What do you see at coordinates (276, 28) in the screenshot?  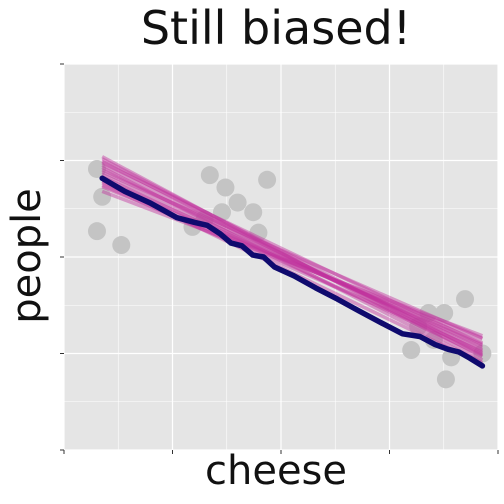 I see `chart-title: Still biased!` at bounding box center [276, 28].